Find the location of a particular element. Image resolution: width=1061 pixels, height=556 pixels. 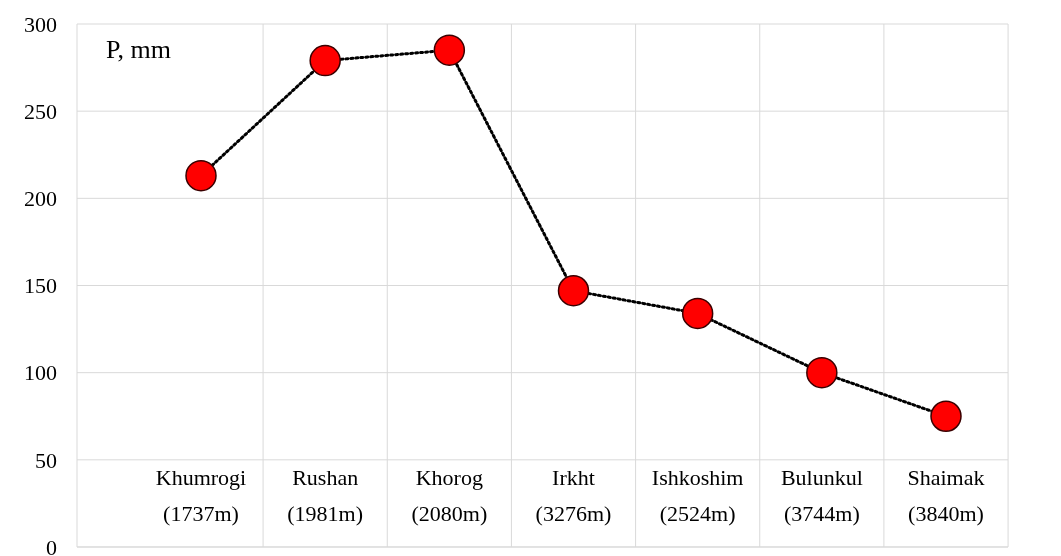

x-tick-label: Ishkoshim (2524m) is located at coordinates (697, 495).